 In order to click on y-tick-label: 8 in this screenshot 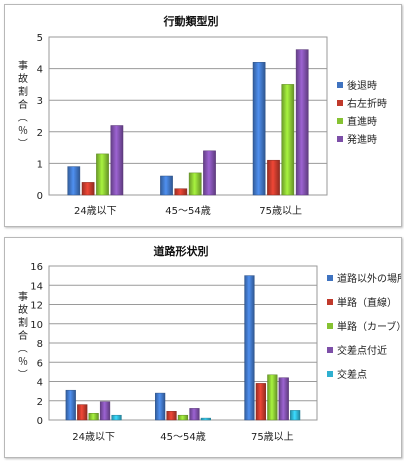, I will do `click(40, 344)`.